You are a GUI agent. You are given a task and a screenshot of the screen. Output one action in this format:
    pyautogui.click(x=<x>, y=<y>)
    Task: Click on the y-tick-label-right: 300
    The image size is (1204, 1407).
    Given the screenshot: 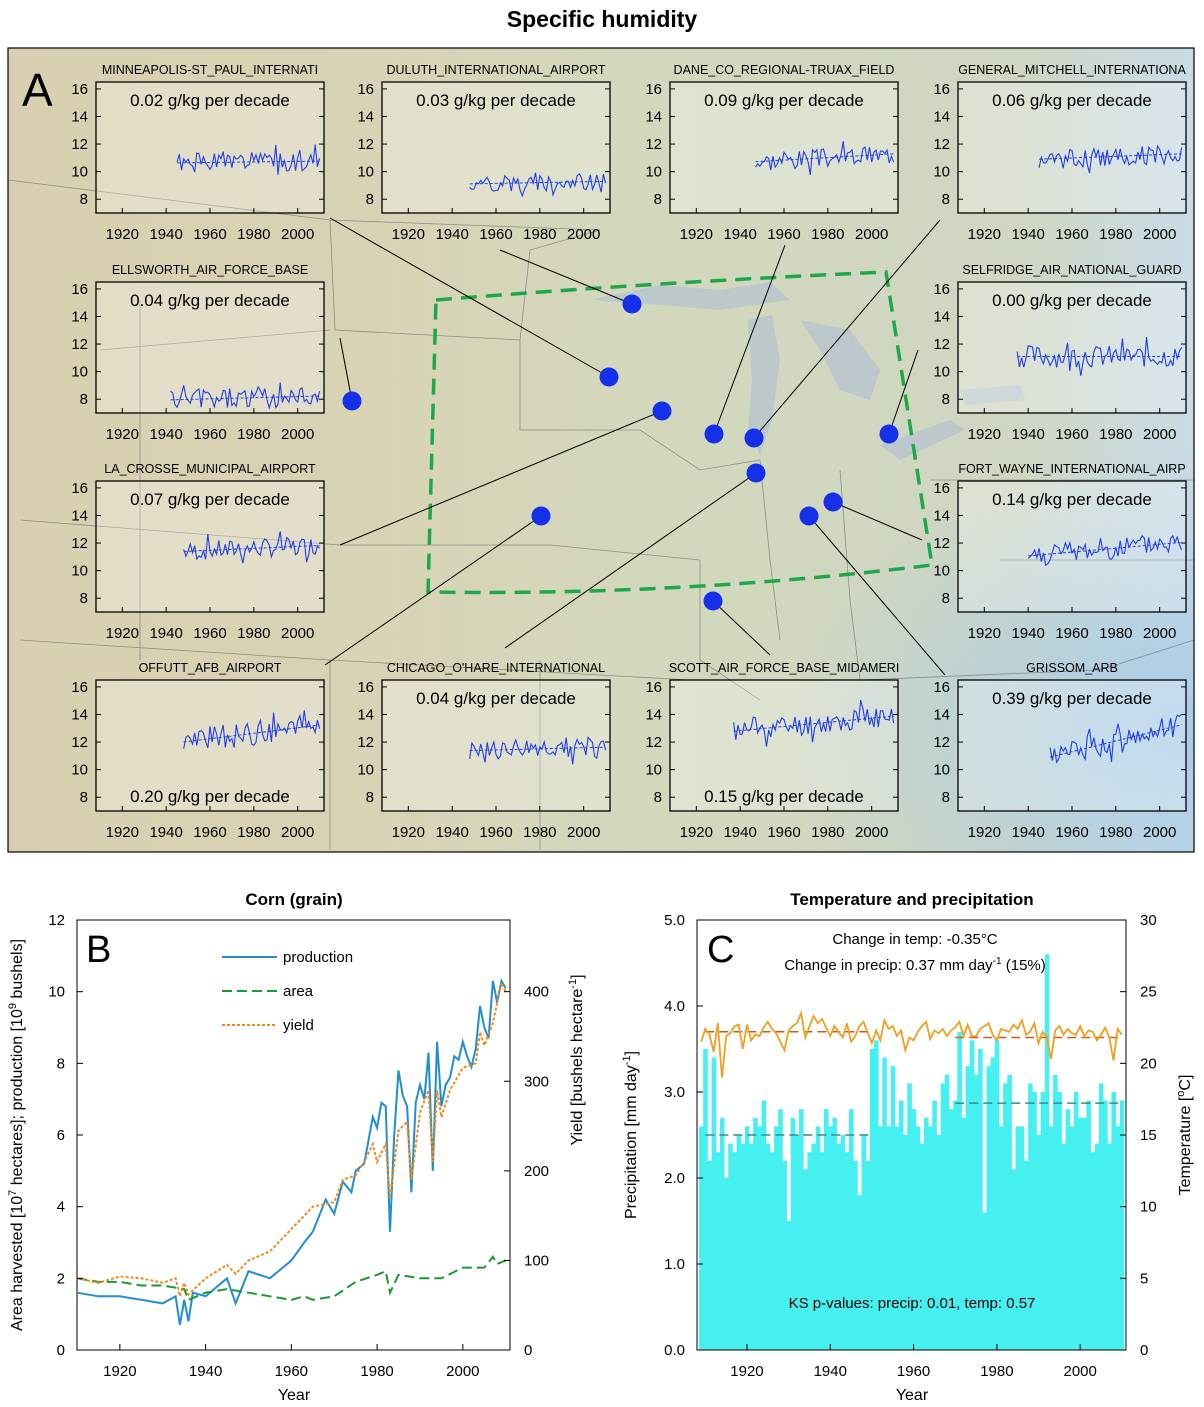 What is the action you would take?
    pyautogui.click(x=536, y=1081)
    